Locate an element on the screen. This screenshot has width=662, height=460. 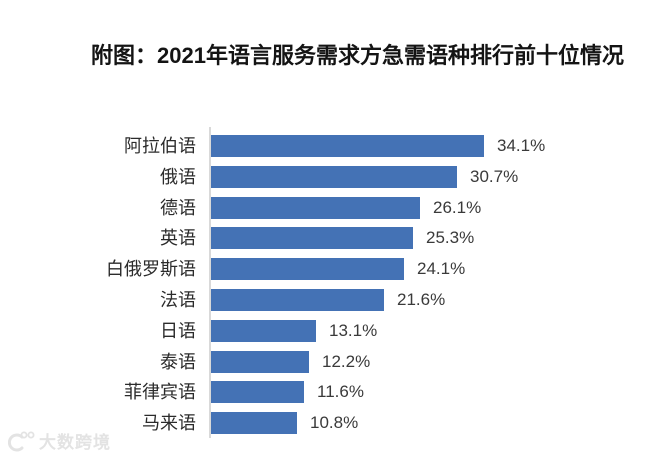
category-label: 泰语 is located at coordinates (178, 362).